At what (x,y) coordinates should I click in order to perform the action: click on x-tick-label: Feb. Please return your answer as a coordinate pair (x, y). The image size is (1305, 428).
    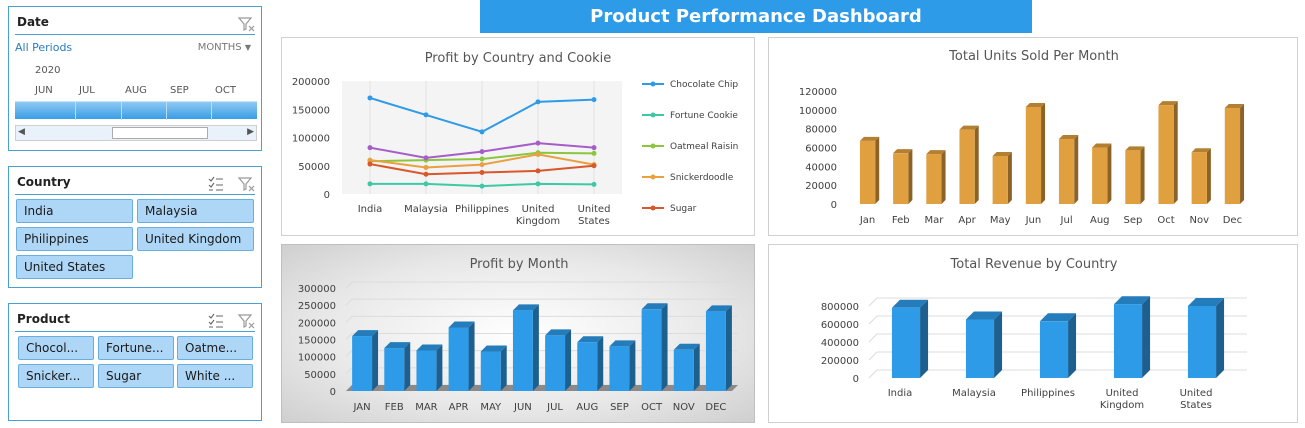
    Looking at the image, I should click on (901, 220).